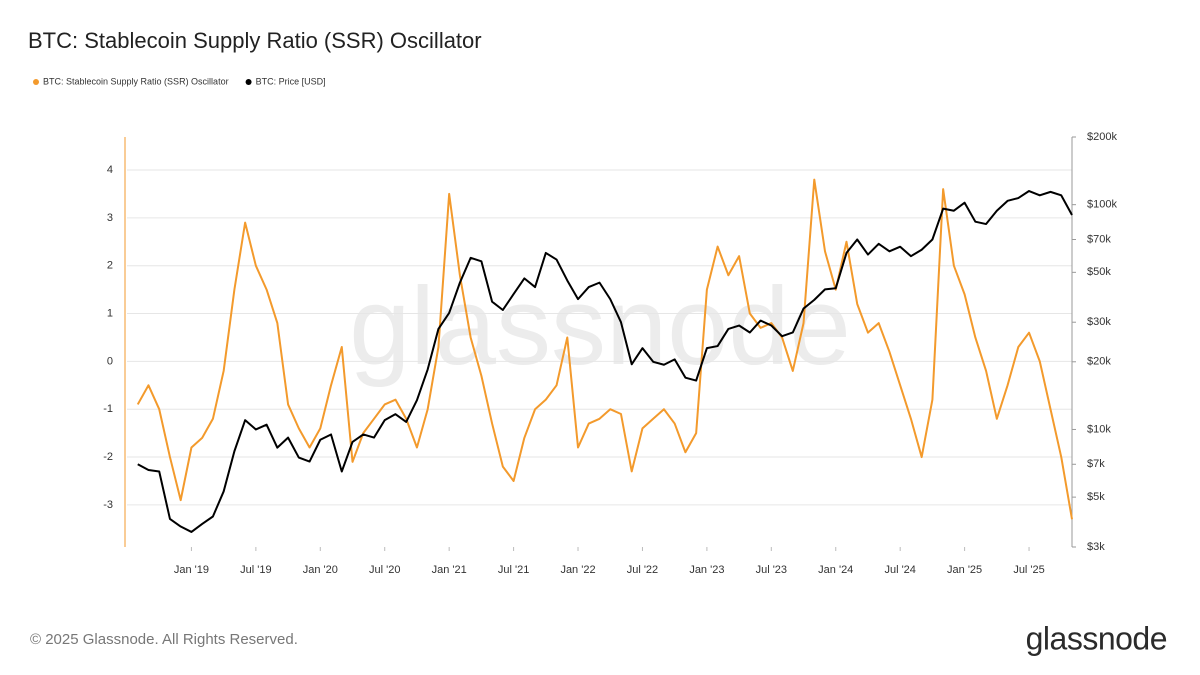 The height and width of the screenshot is (675, 1200). I want to click on y-tick-label: -1, so click(108, 409).